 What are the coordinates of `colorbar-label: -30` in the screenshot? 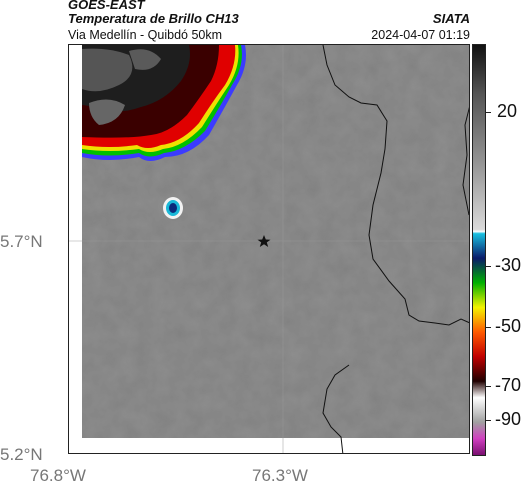 It's located at (508, 265).